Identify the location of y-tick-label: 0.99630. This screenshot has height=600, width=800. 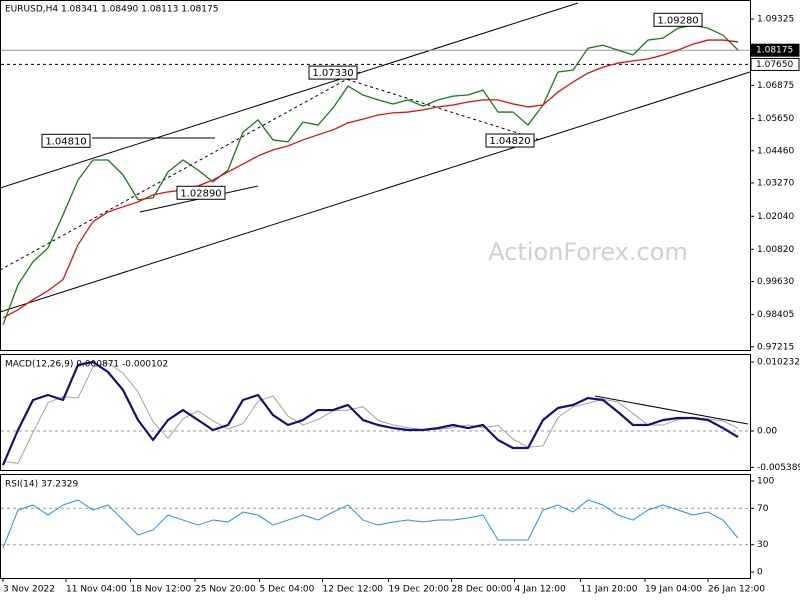
(775, 282).